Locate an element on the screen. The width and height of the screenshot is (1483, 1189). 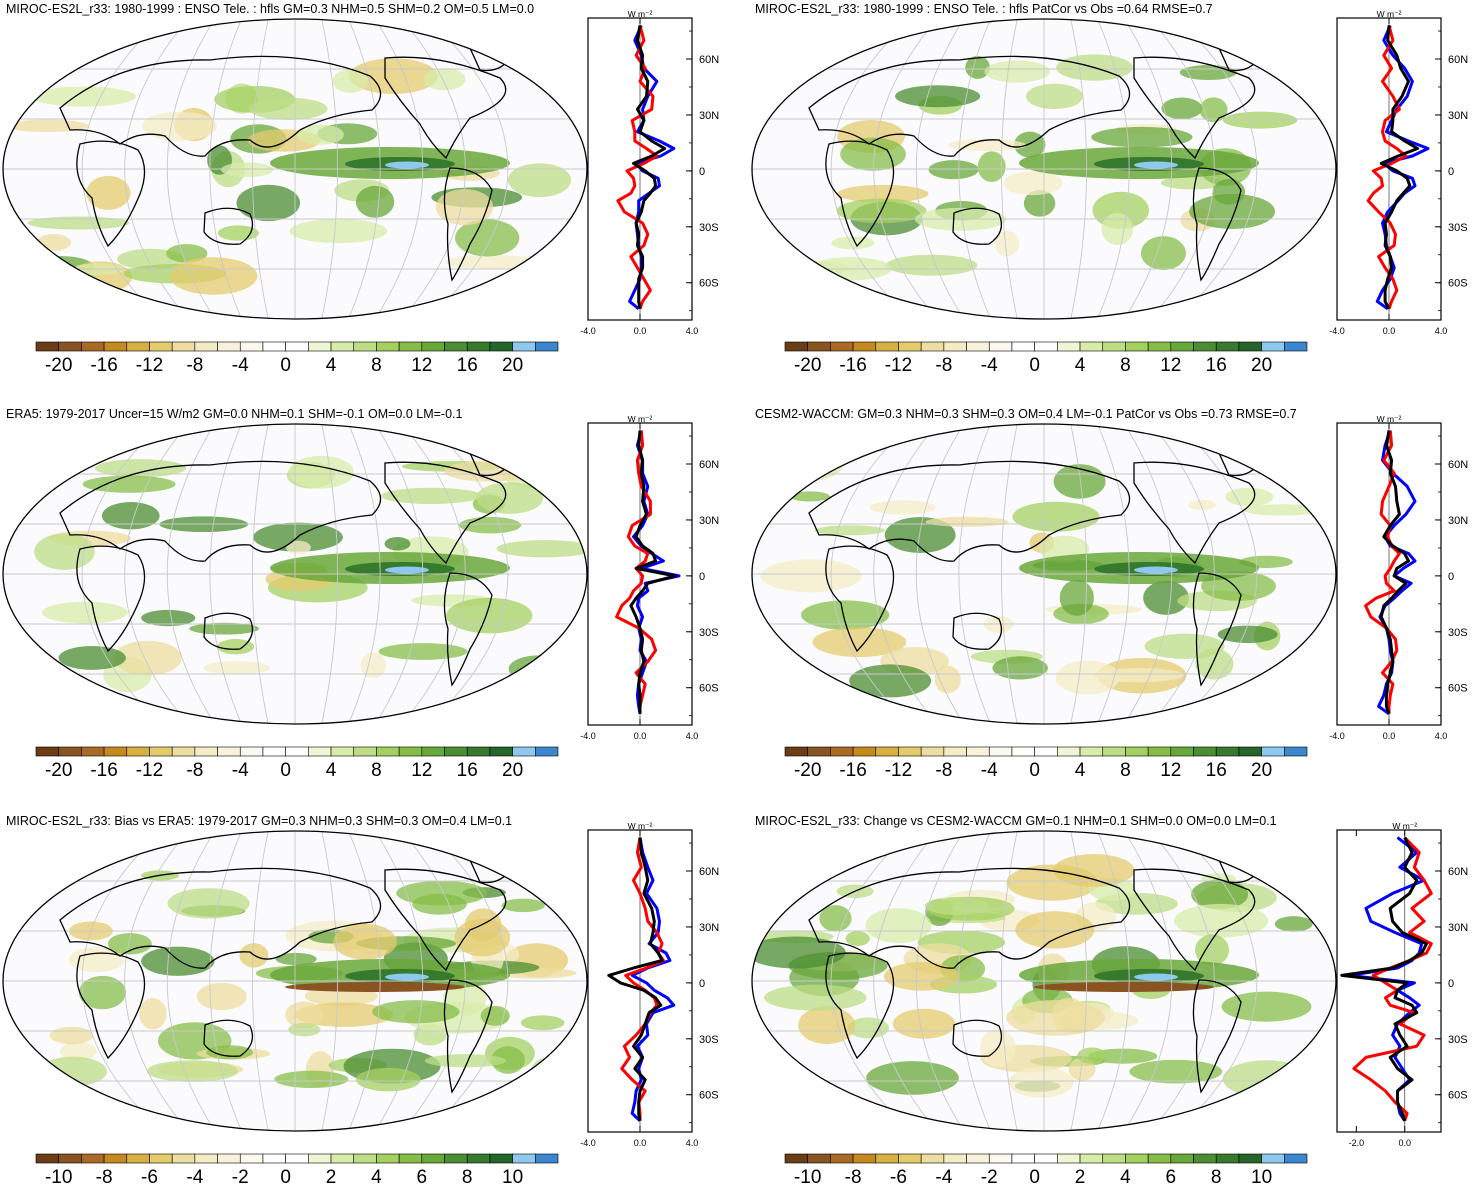
colorbar-tick-label: 20 is located at coordinates (1262, 770).